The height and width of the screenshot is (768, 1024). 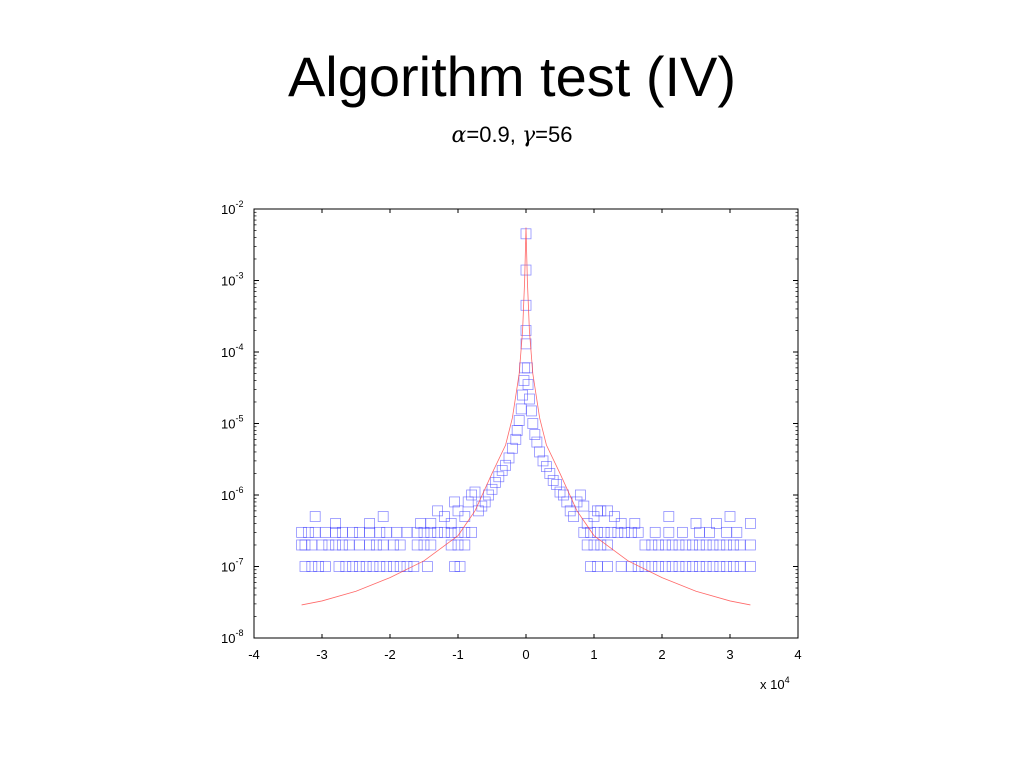 What do you see at coordinates (232, 280) in the screenshot?
I see `y-tick-label: 10⁻³` at bounding box center [232, 280].